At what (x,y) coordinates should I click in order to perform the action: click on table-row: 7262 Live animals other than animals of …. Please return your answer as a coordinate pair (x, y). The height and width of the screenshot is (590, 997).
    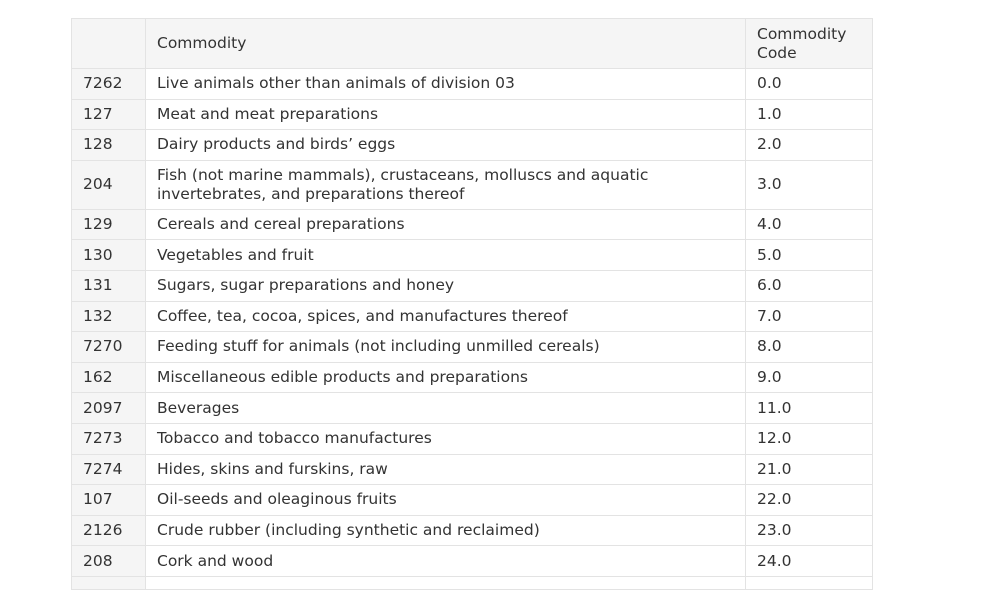
    Looking at the image, I should click on (472, 84).